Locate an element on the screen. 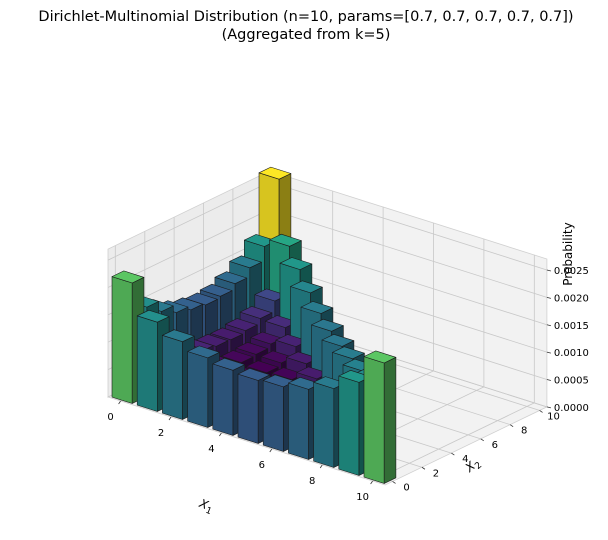  x-tick-label: 4 is located at coordinates (211, 449).